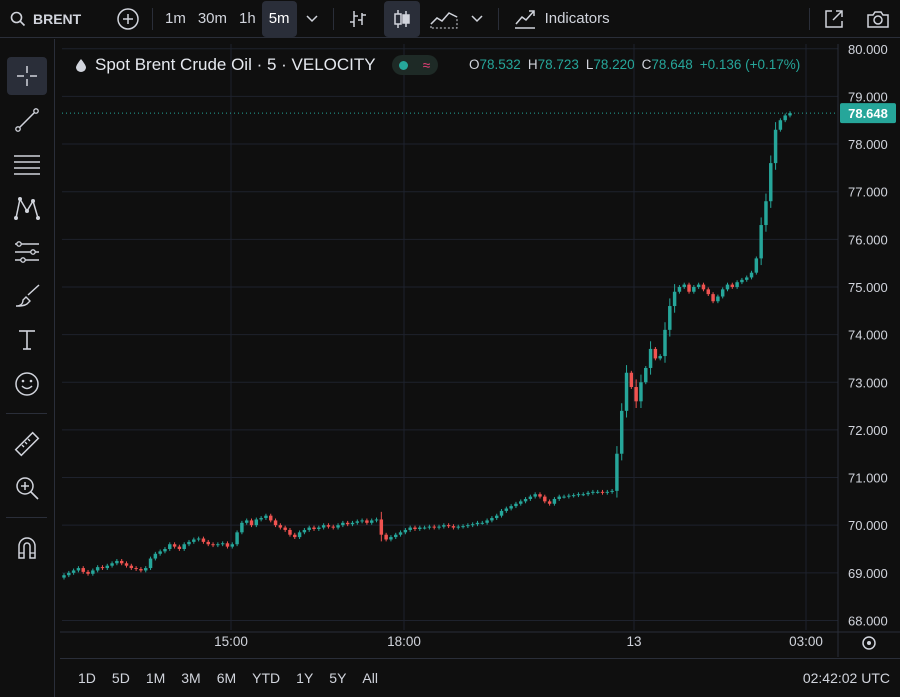 The height and width of the screenshot is (697, 900). Describe the element at coordinates (120, 678) in the screenshot. I see `range-5d: 5D` at that location.